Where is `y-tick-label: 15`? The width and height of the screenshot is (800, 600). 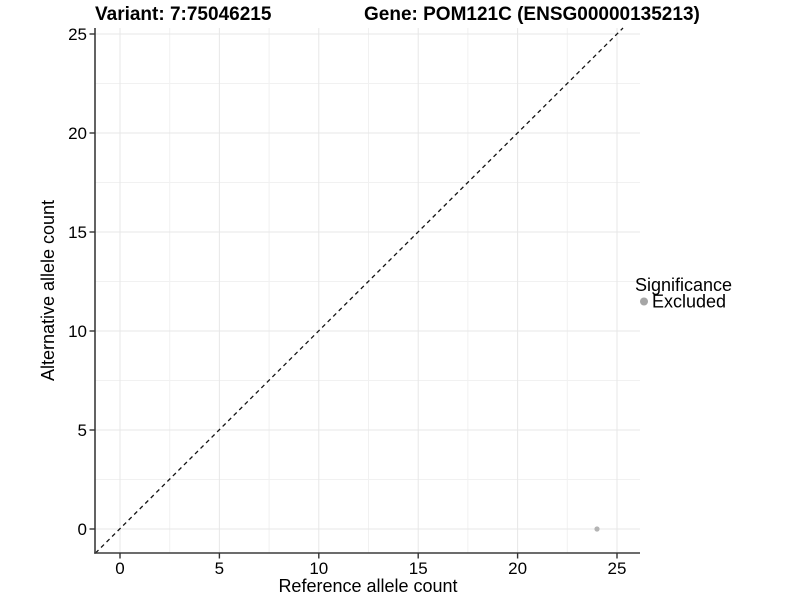
y-tick-label: 15 is located at coordinates (77, 232).